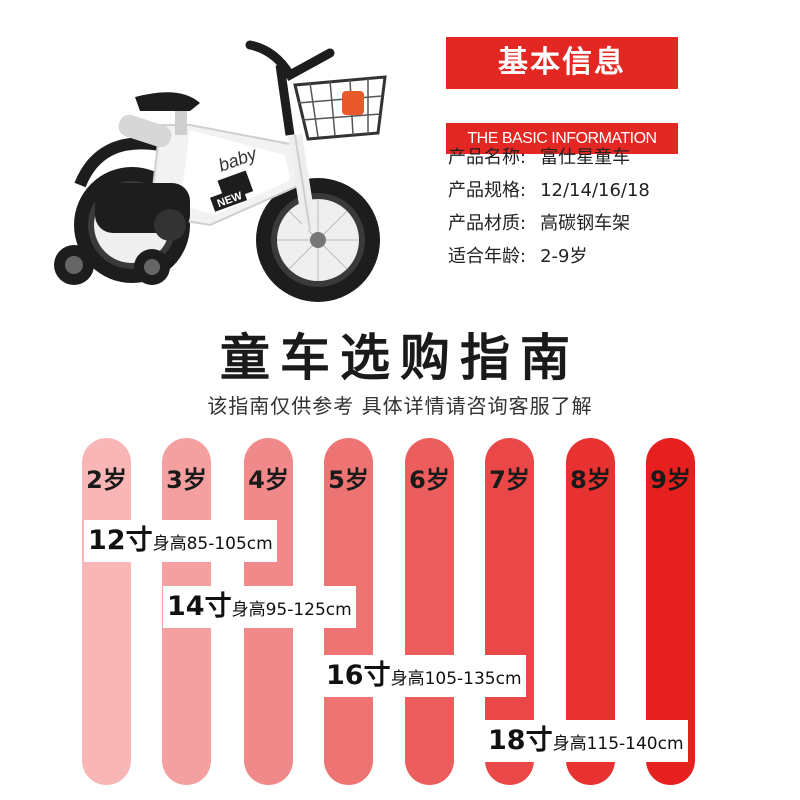 The height and width of the screenshot is (800, 800). I want to click on bike-illustration: baby NEW, so click(220, 171).